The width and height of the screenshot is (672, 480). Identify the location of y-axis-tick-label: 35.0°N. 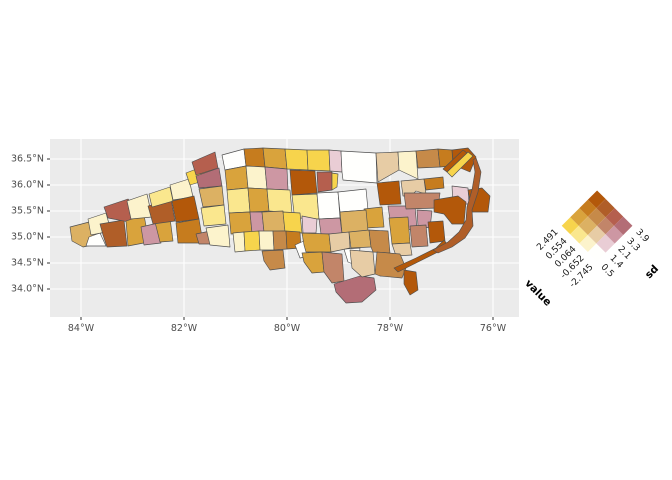
(27, 237).